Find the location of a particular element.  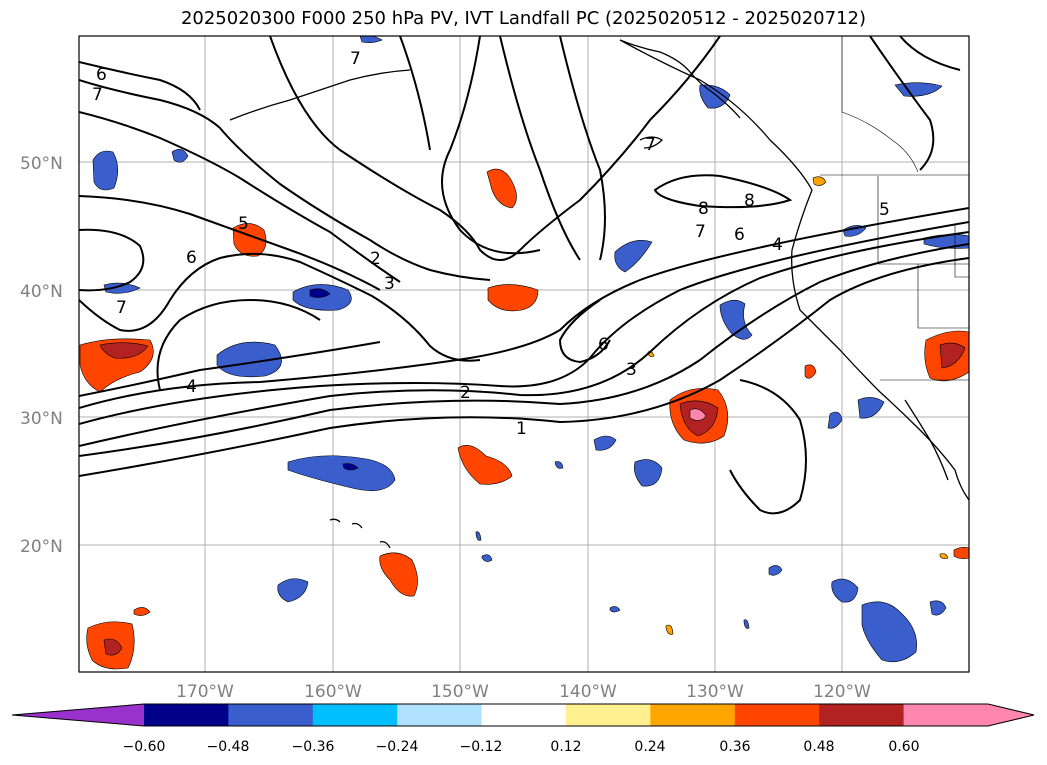

colorbar is located at coordinates (523, 715).